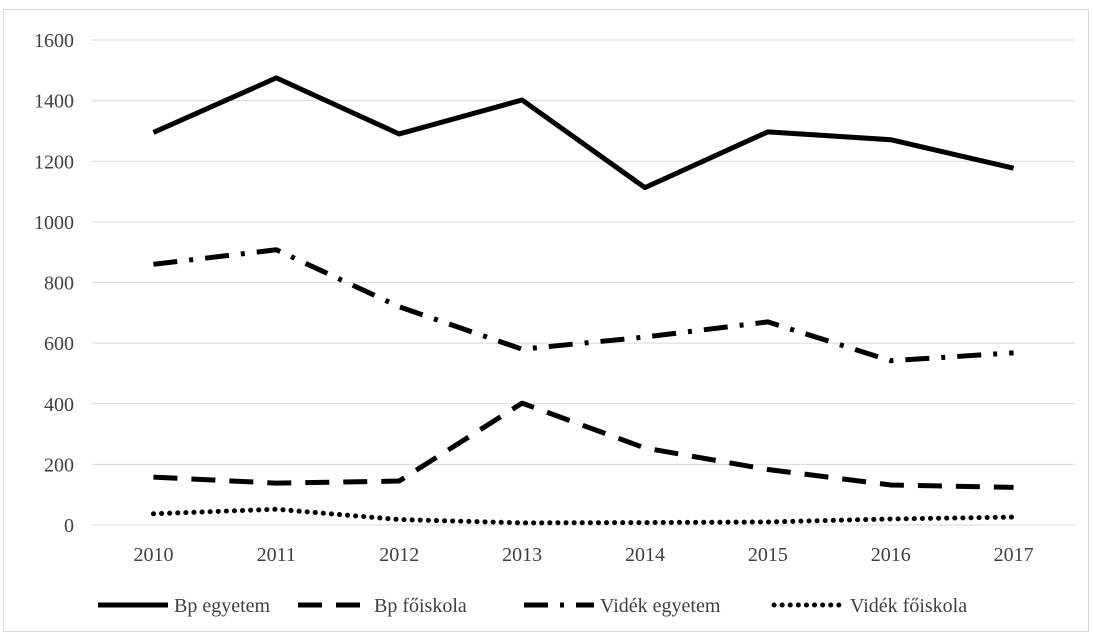 The image size is (1094, 637). What do you see at coordinates (59, 284) in the screenshot?
I see `y-tick-label: 800` at bounding box center [59, 284].